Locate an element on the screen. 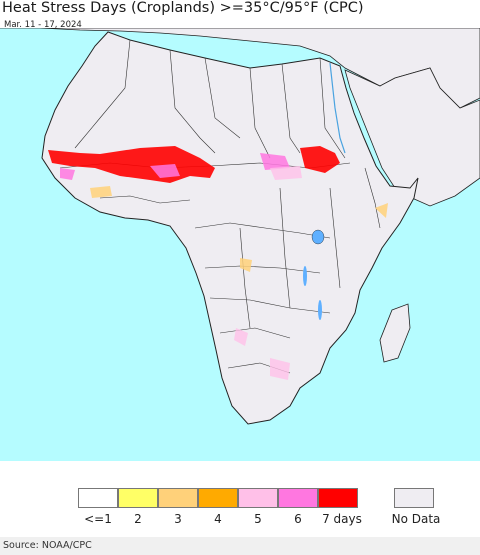 This screenshot has height=555, width=480. lake-tanganyika is located at coordinates (305, 276).